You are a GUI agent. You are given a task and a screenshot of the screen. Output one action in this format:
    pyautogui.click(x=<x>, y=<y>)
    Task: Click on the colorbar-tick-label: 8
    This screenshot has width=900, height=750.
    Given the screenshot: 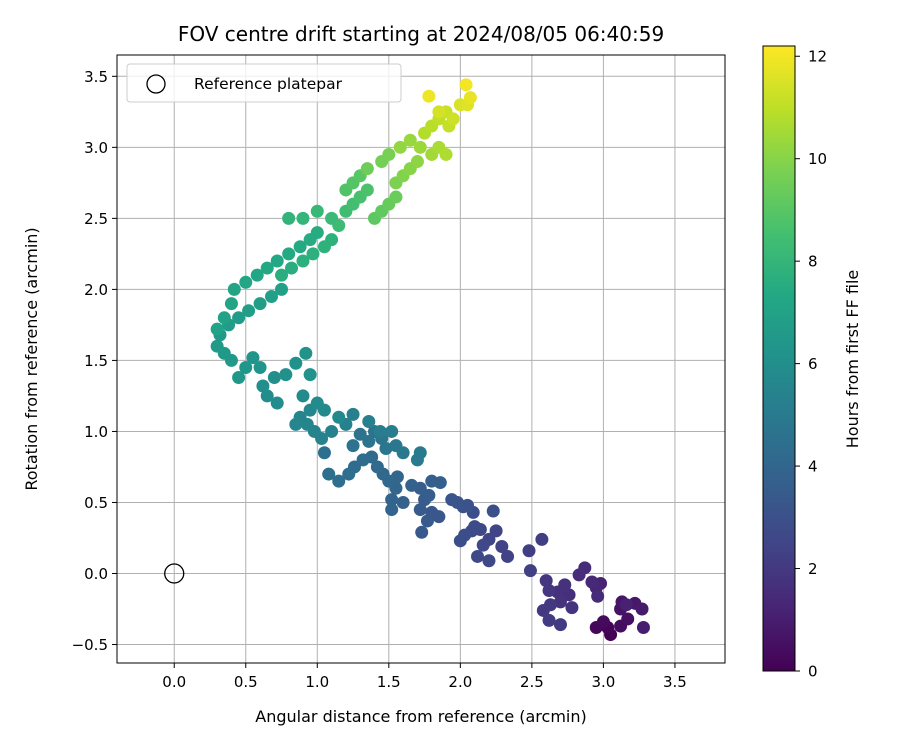 What is the action you would take?
    pyautogui.click(x=813, y=262)
    